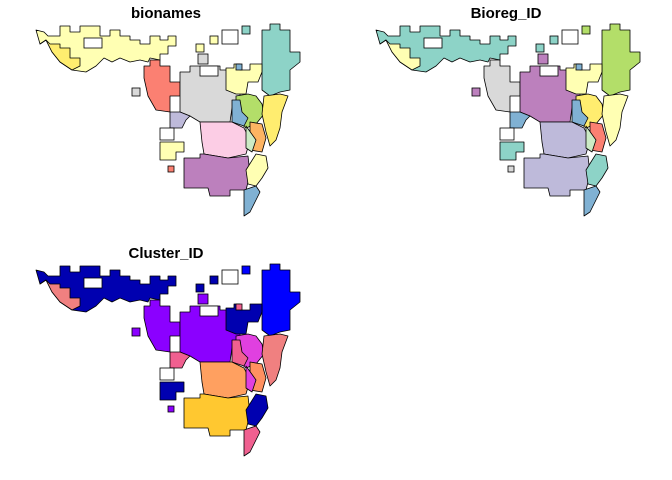 The height and width of the screenshot is (480, 672). What do you see at coordinates (506, 13) in the screenshot?
I see `panel-title-bioreg-id: Bioreg_ID` at bounding box center [506, 13].